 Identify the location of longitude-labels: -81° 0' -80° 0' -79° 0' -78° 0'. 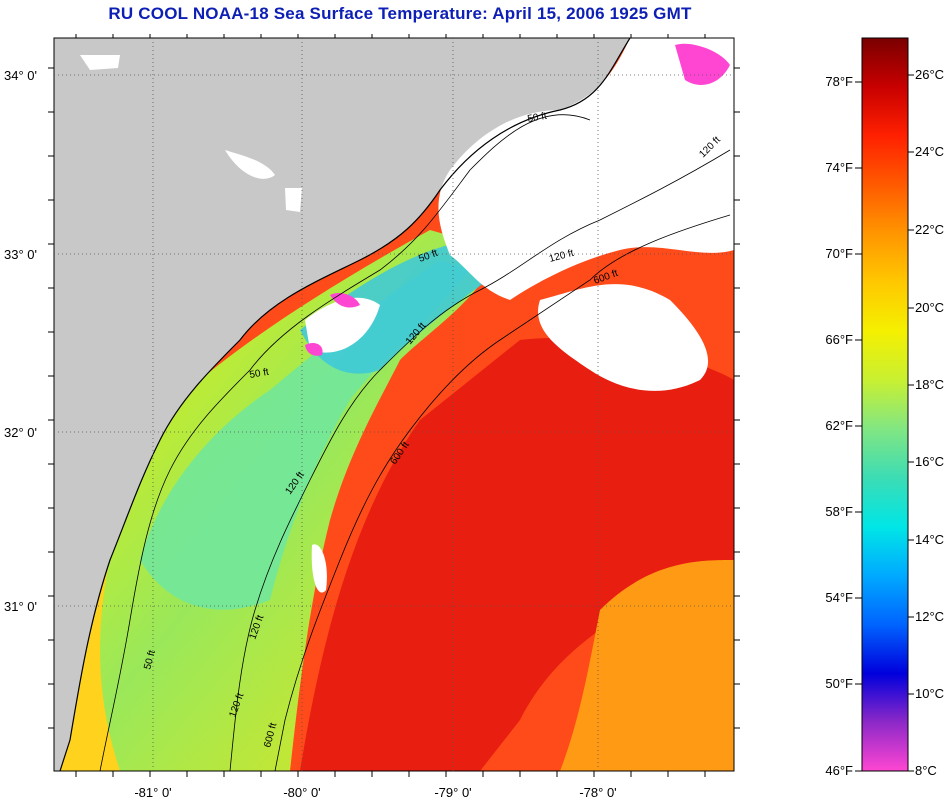
(375, 792).